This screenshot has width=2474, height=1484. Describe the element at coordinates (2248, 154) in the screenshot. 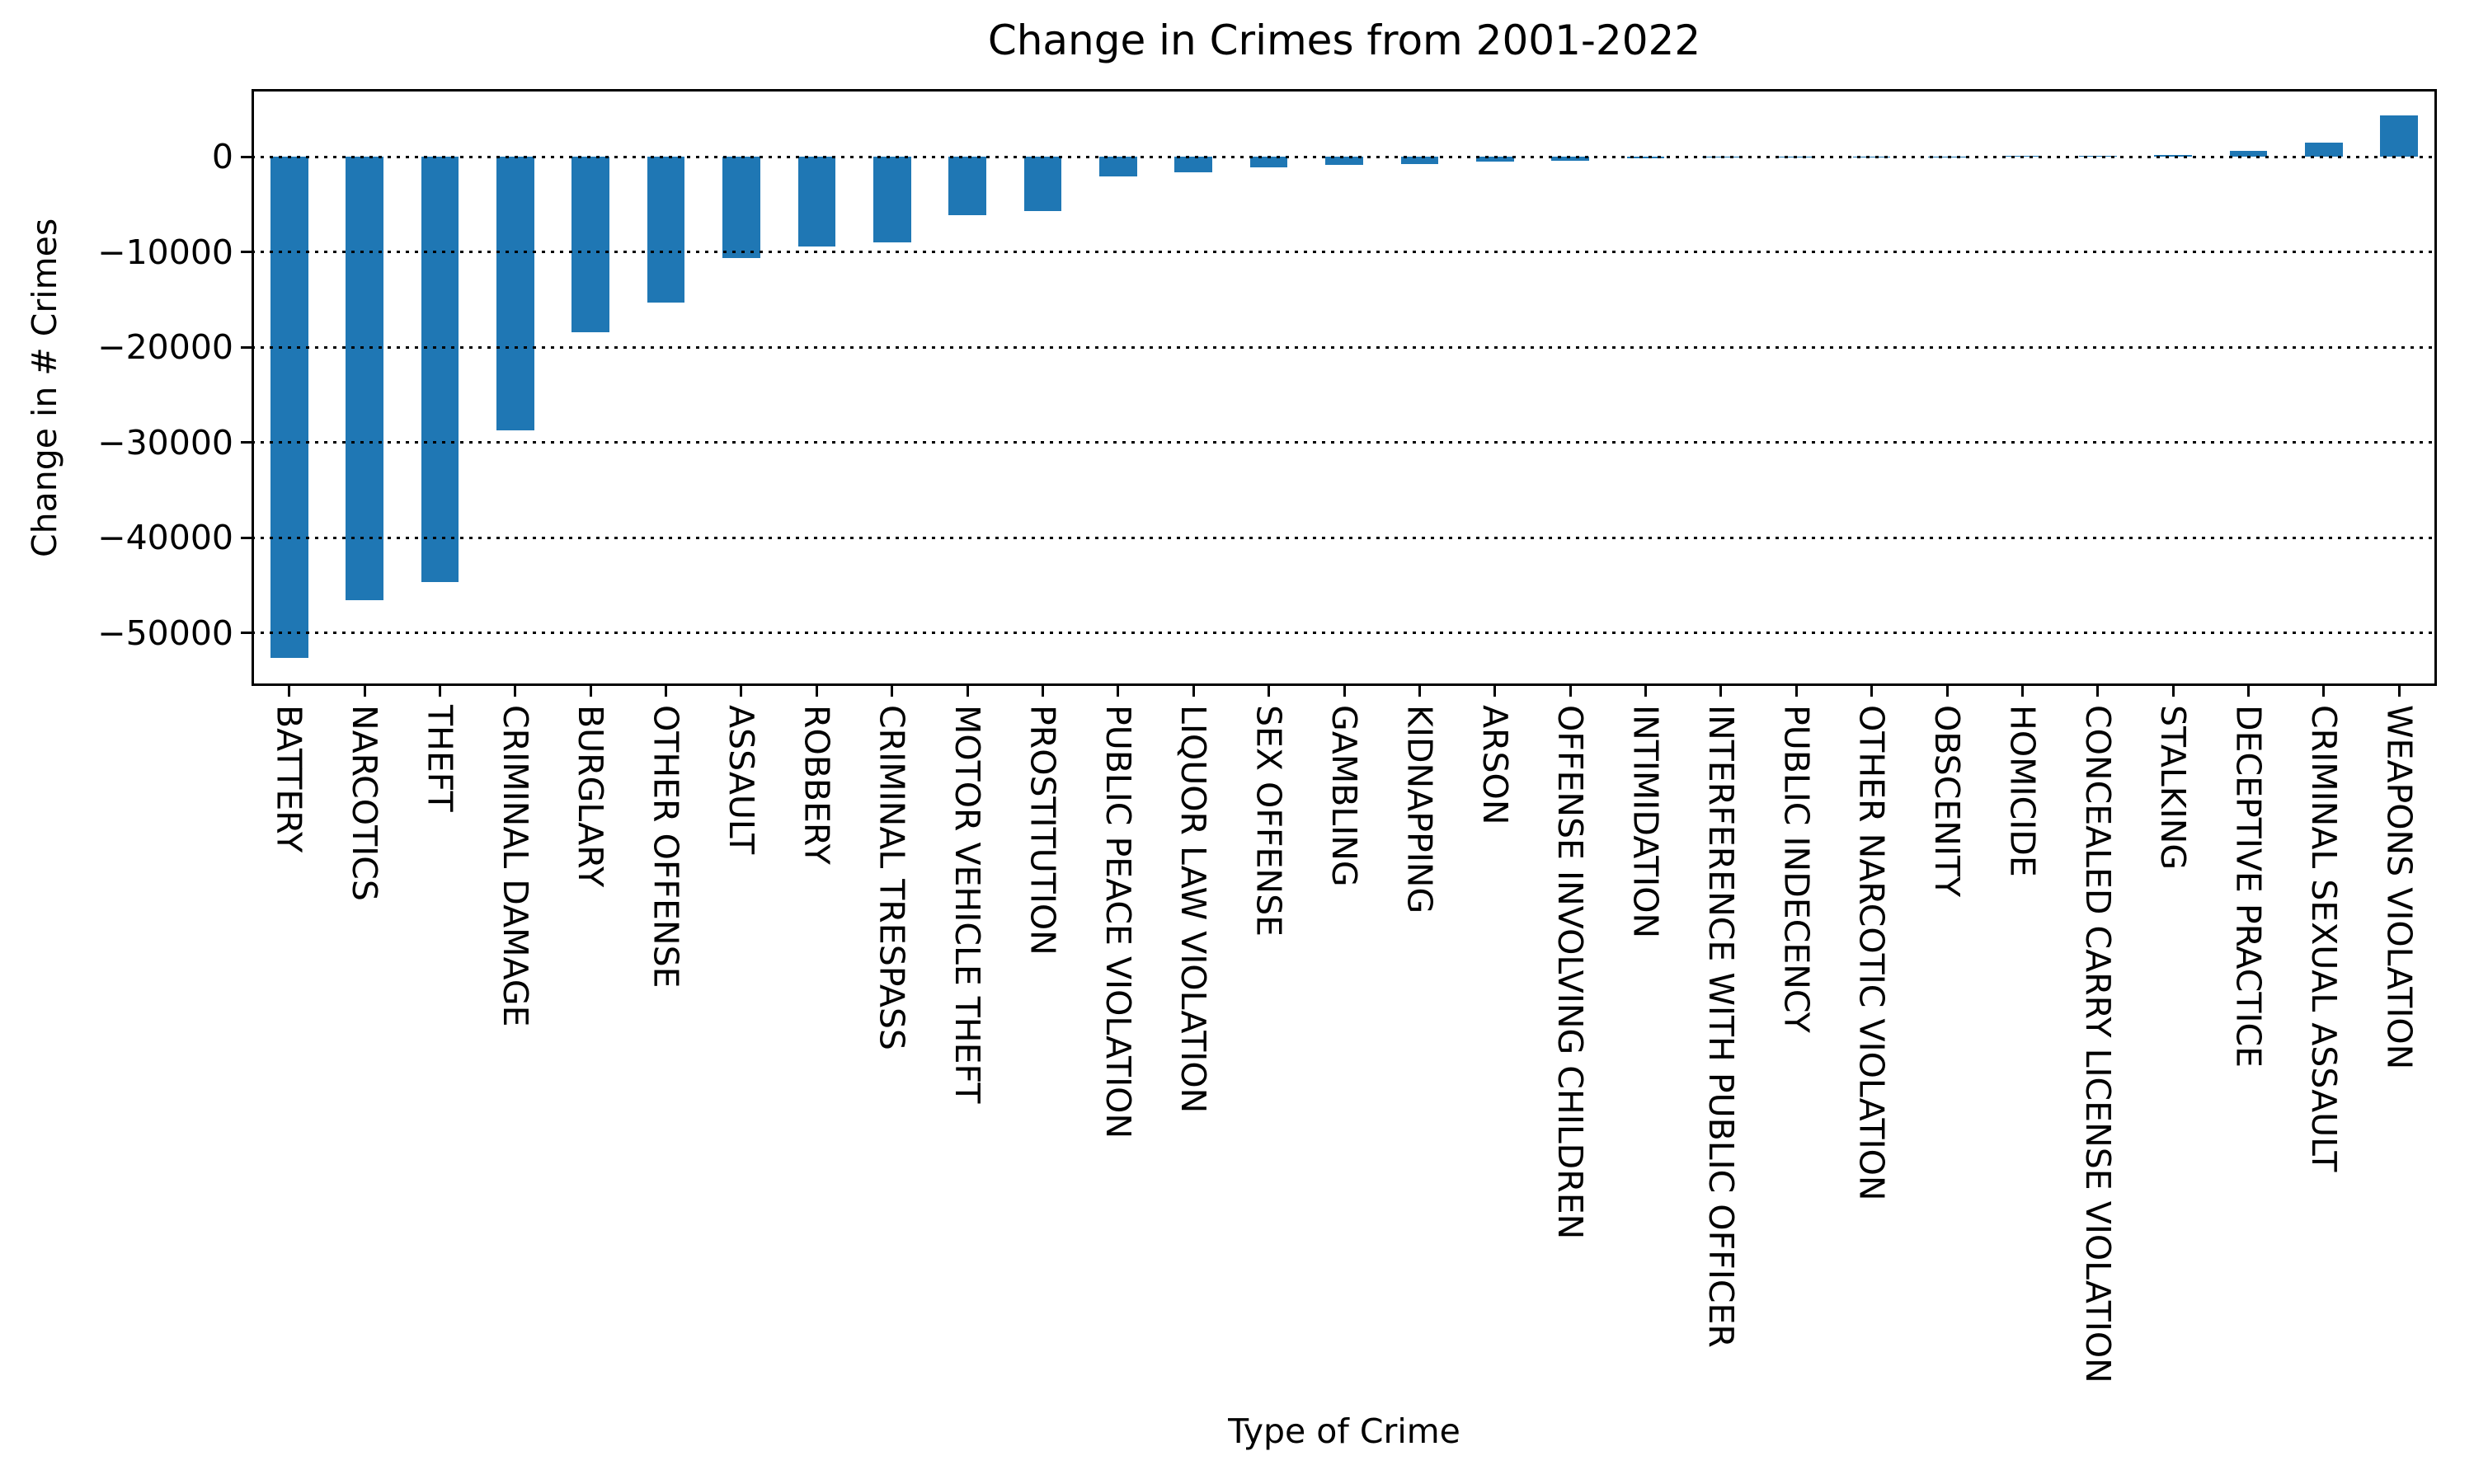

I see `bar-deceptive-practice` at that location.